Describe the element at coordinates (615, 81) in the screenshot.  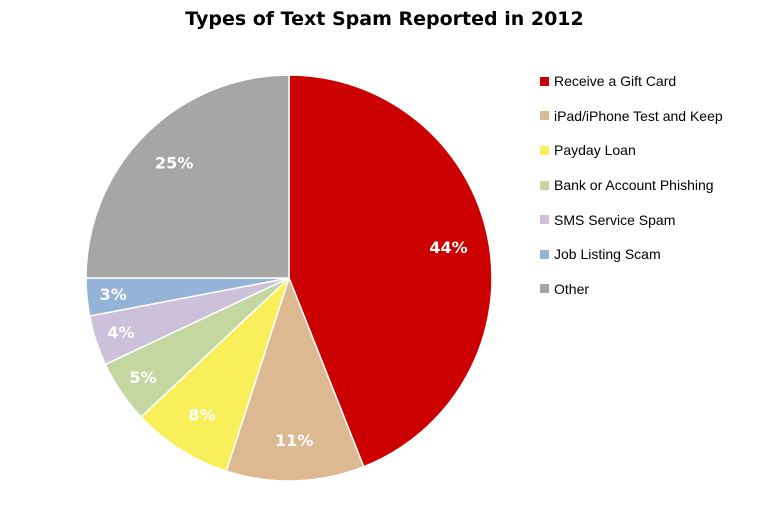
I see `legend-label: Receive a Gift Card` at that location.